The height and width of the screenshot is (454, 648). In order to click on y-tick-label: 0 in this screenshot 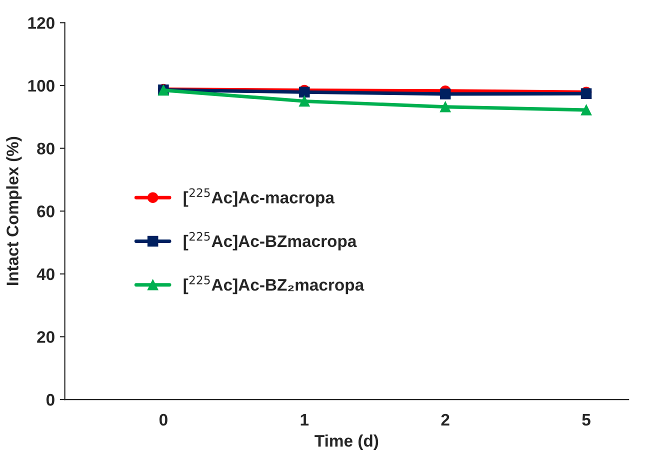, I will do `click(50, 400)`.